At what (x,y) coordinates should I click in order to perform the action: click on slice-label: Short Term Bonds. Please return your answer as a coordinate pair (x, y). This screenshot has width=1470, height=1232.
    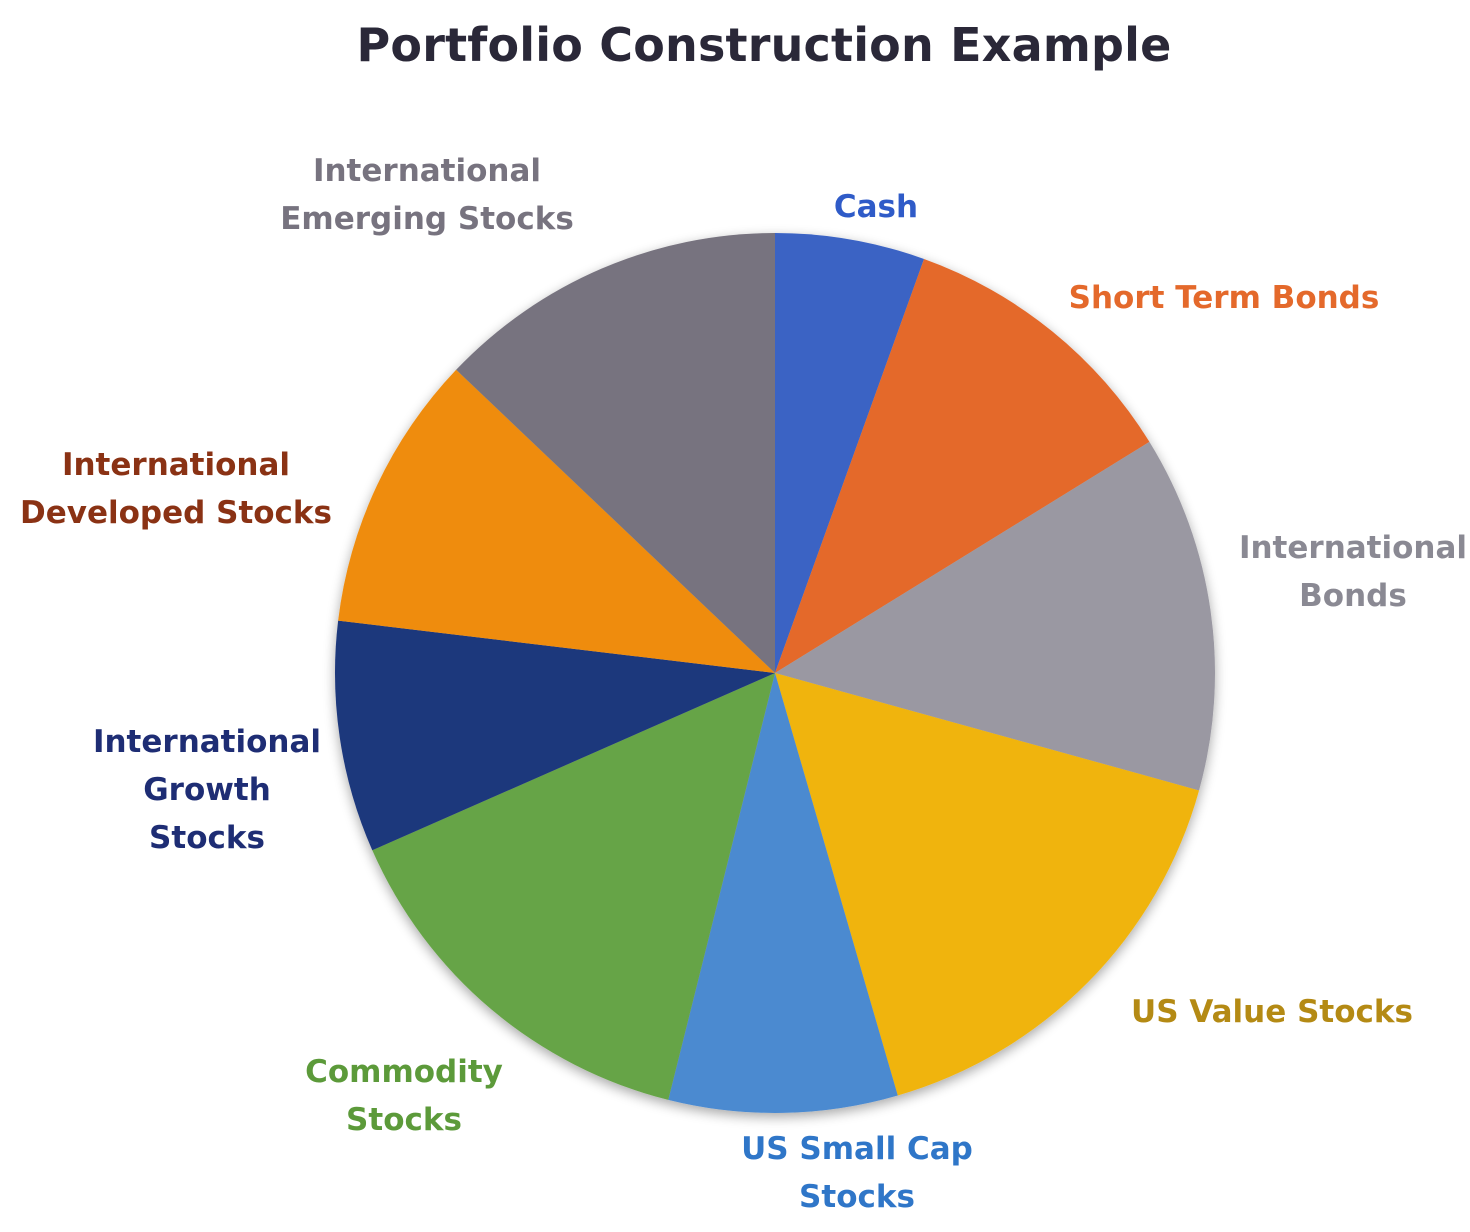
    Looking at the image, I should click on (1224, 298).